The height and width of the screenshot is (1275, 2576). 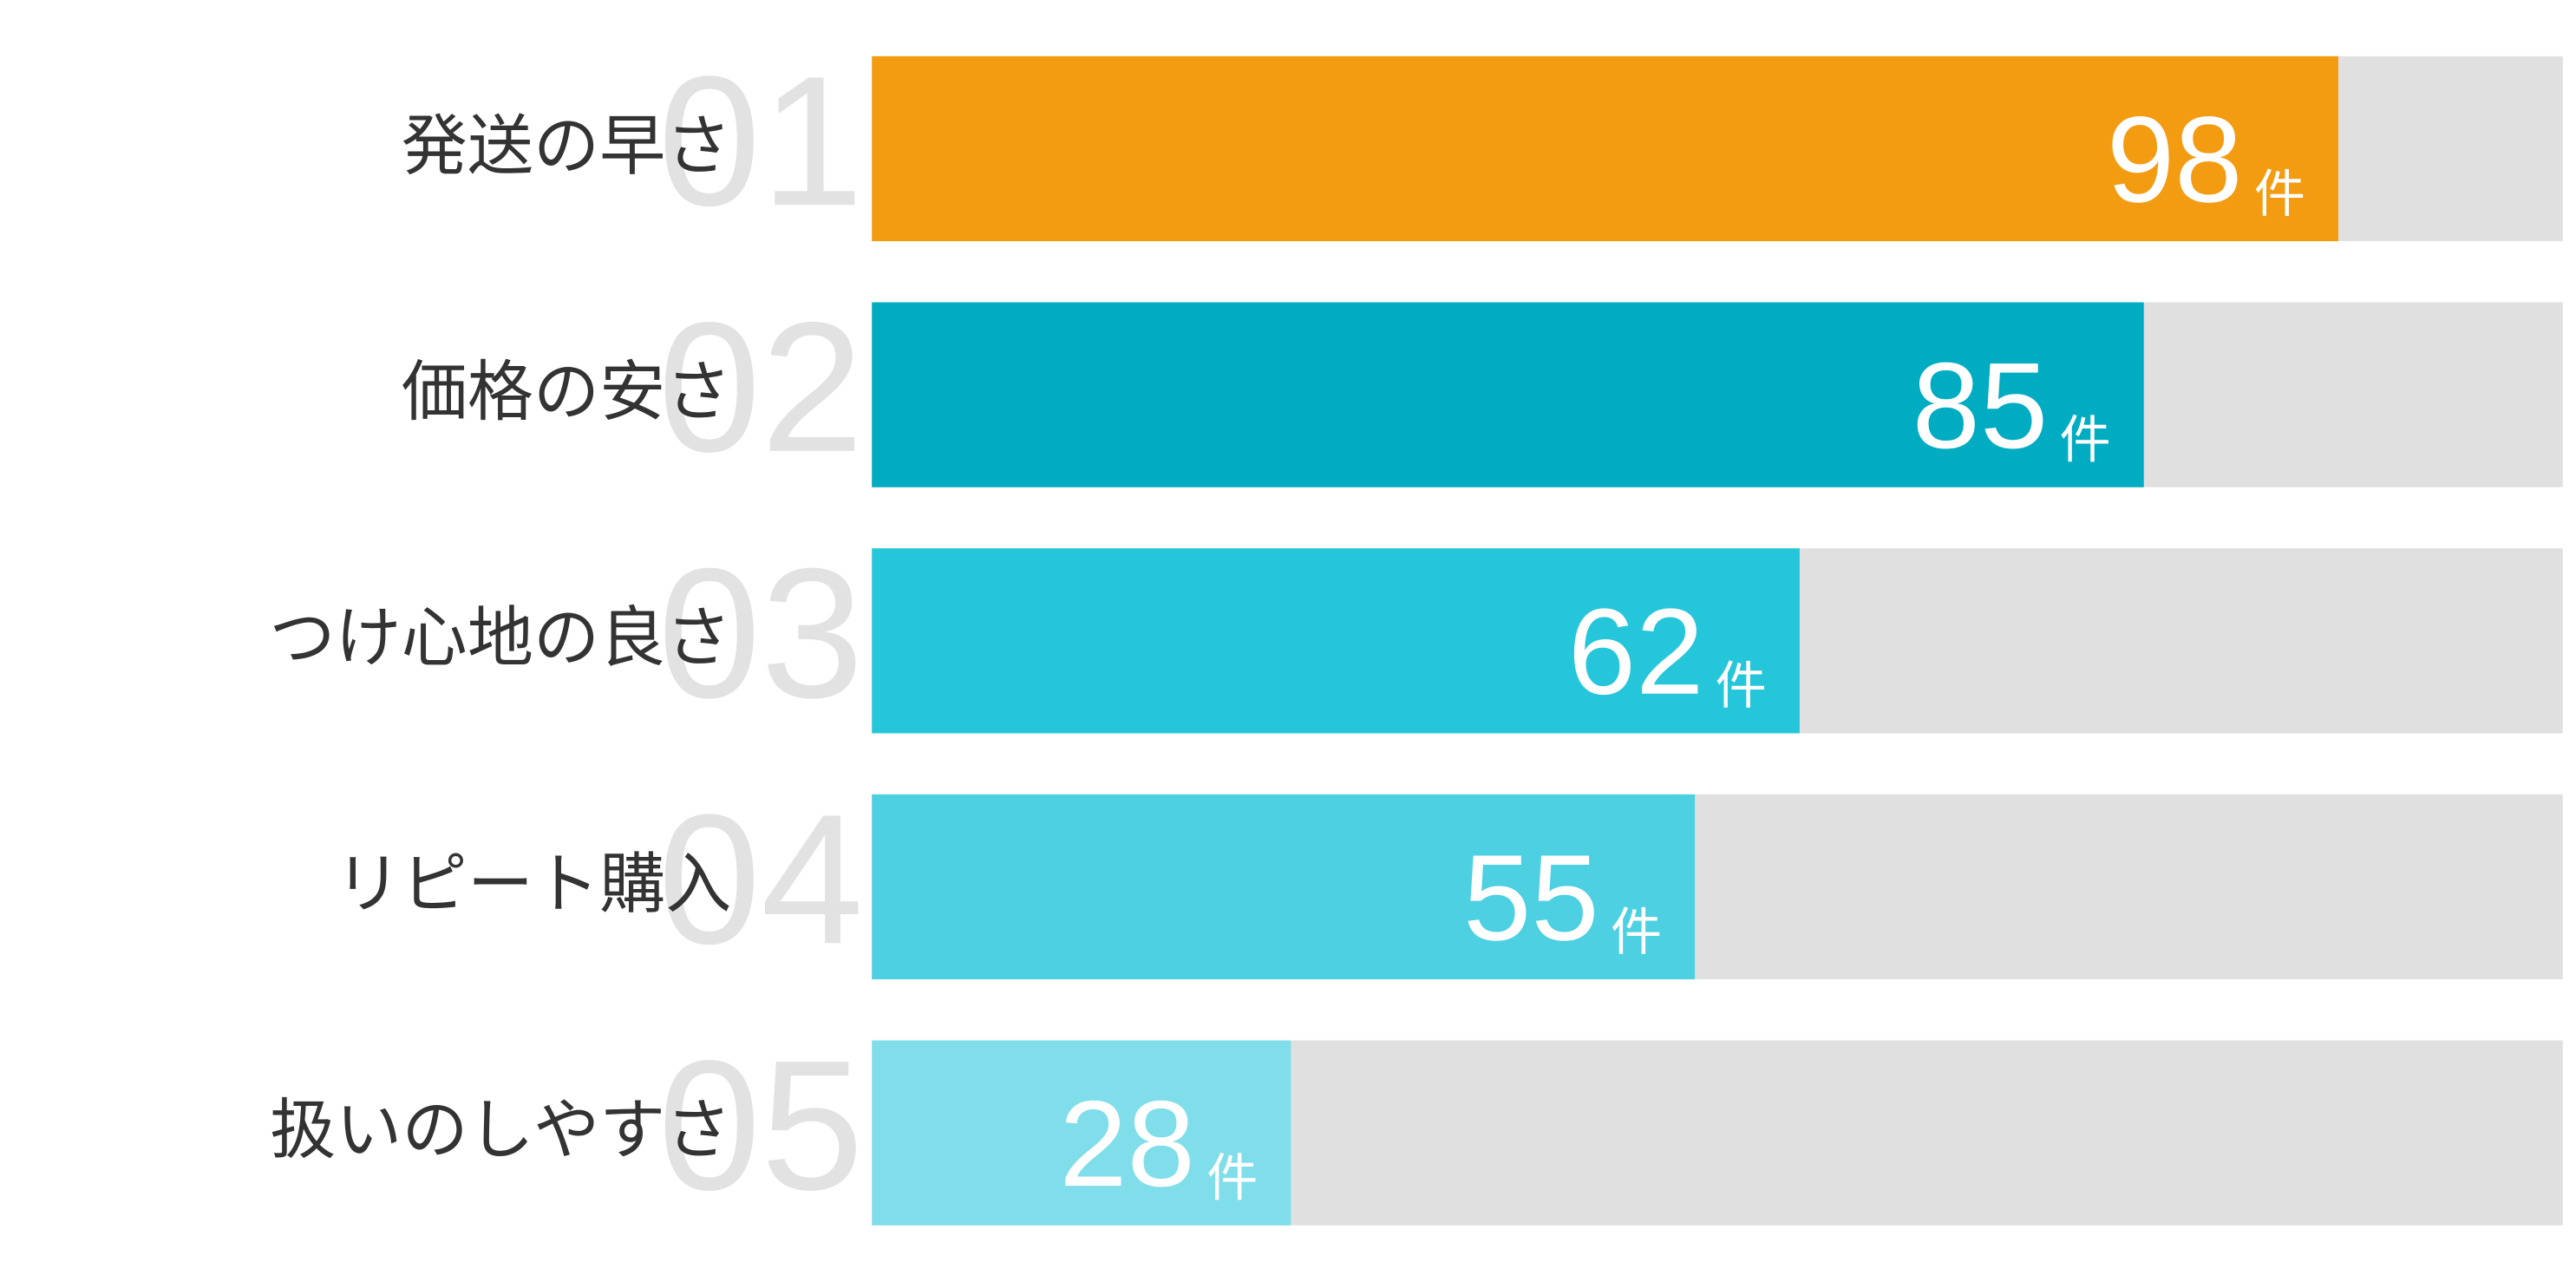 I want to click on value-label: 85, so click(x=1980, y=405).